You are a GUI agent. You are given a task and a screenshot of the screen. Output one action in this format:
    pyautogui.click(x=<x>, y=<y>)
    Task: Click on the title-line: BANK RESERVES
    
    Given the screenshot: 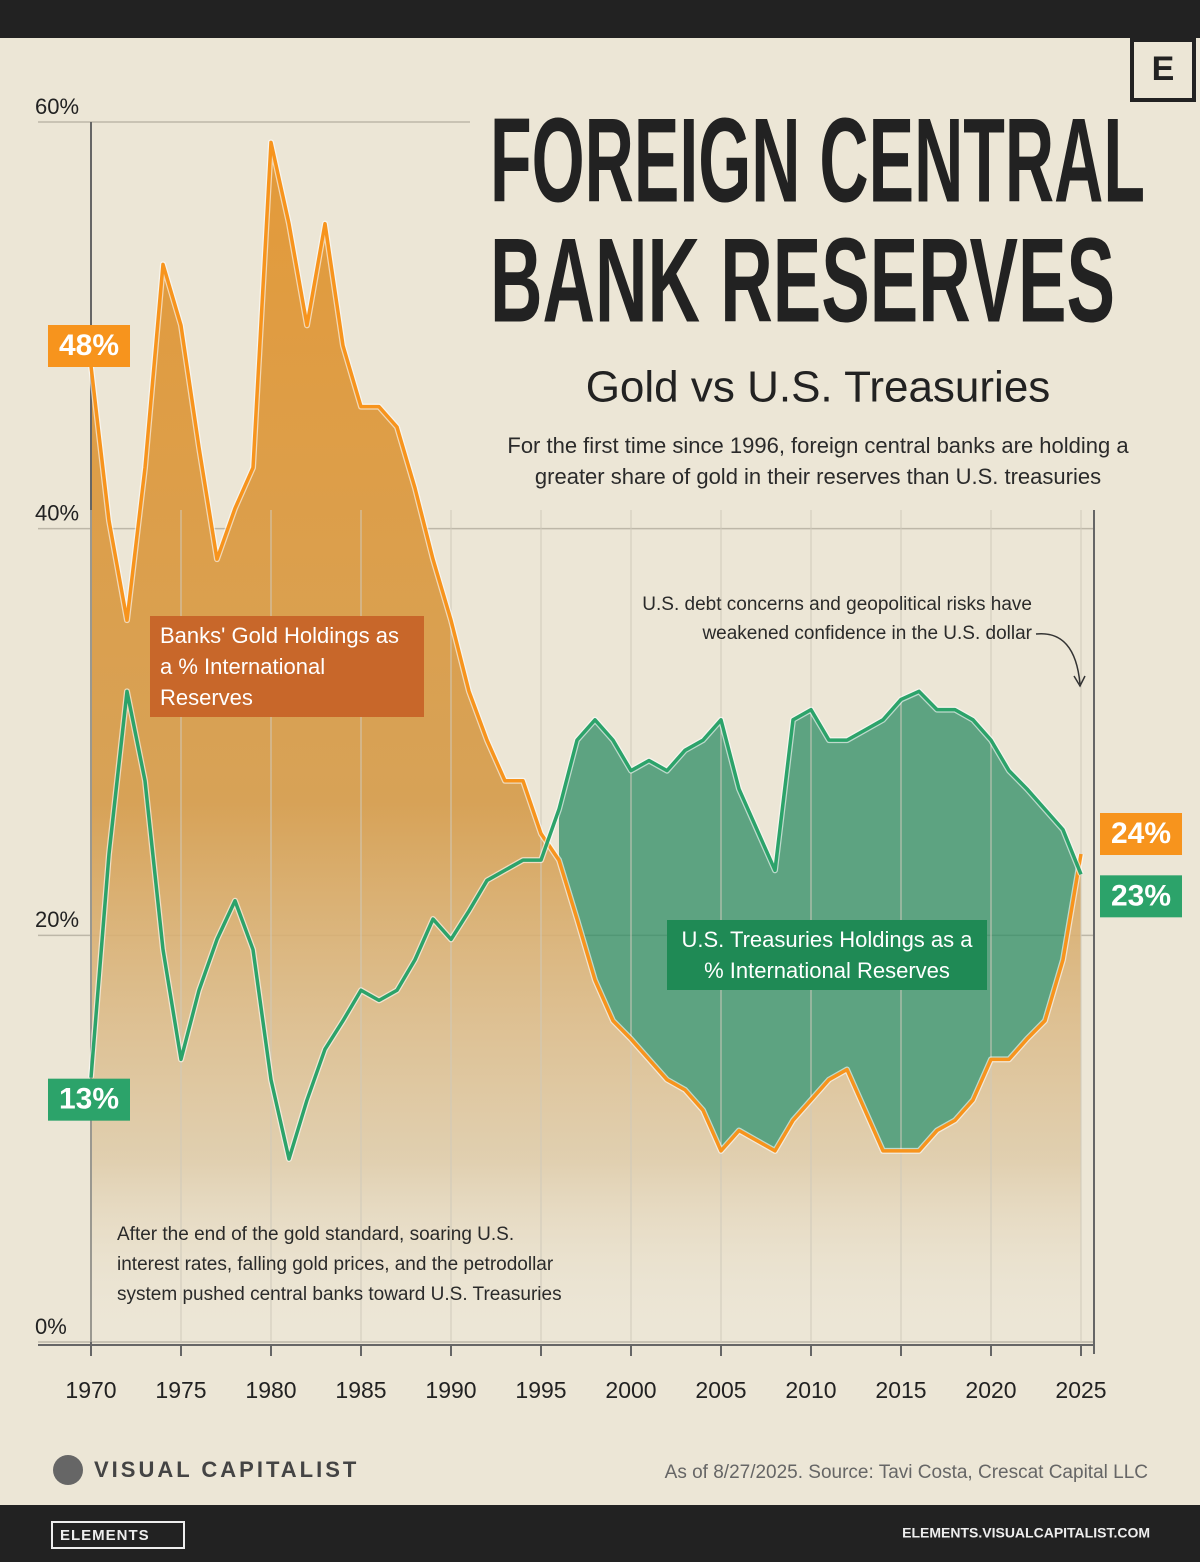 What is the action you would take?
    pyautogui.click(x=802, y=281)
    